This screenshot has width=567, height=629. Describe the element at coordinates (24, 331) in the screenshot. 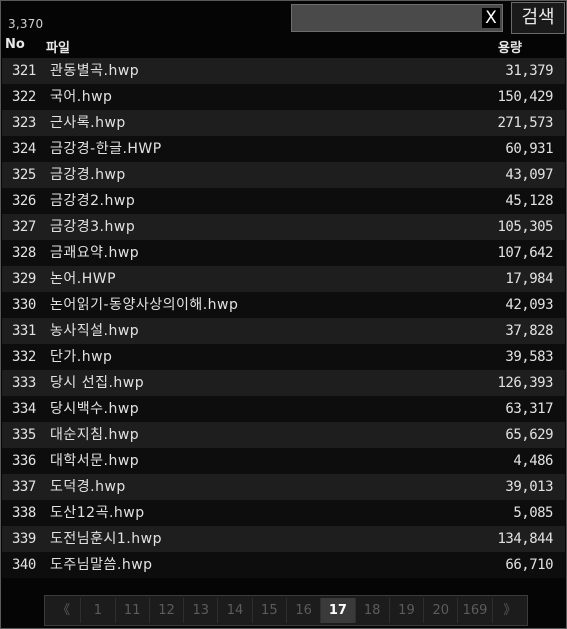

I see `row-number: 331` at that location.